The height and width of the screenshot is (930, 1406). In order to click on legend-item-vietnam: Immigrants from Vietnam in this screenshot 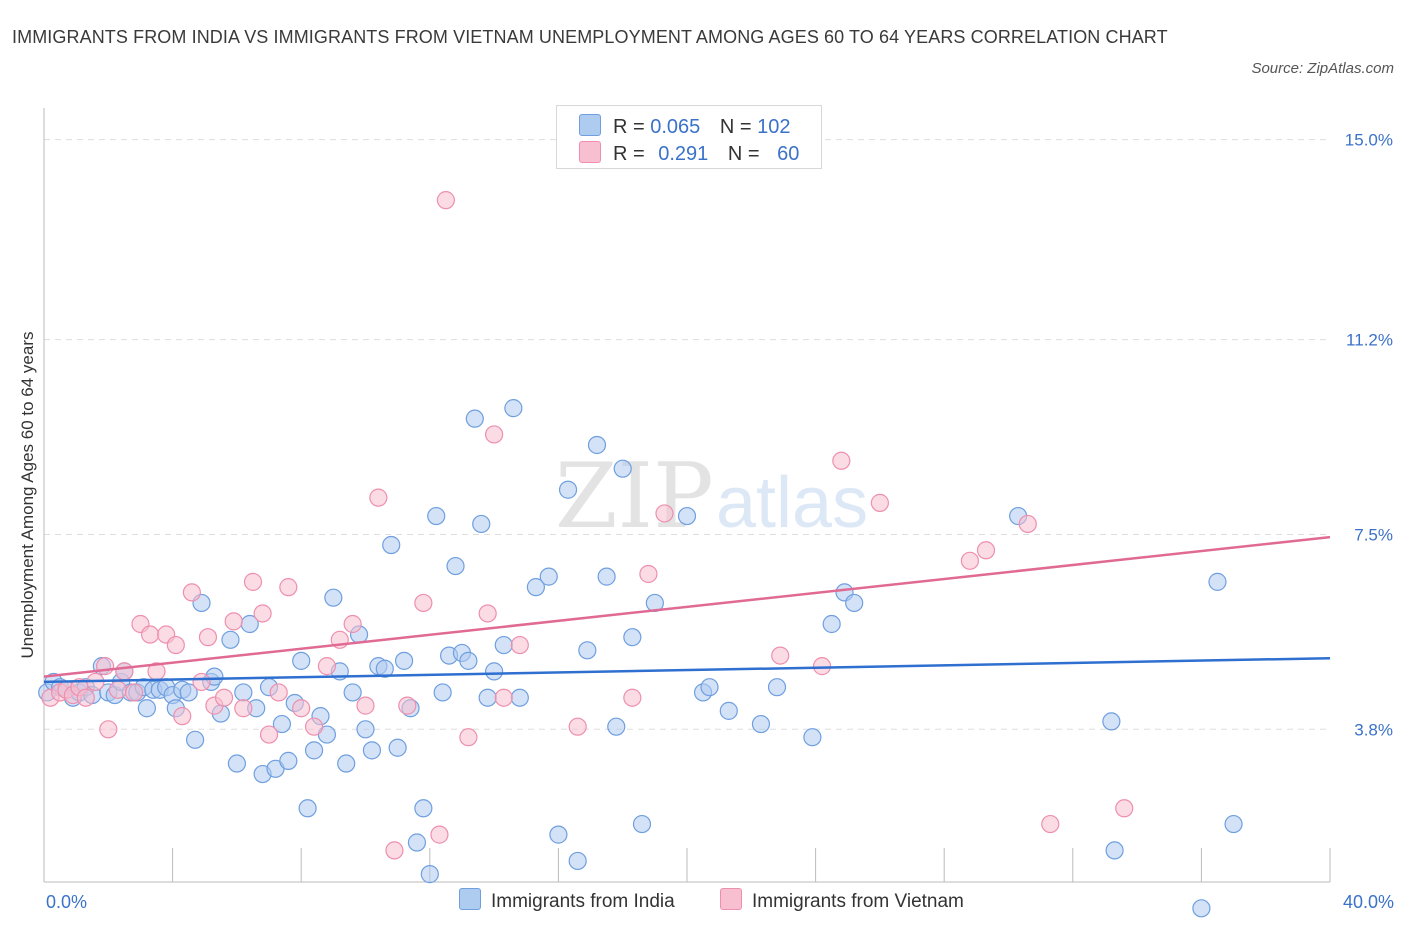, I will do `click(842, 900)`.